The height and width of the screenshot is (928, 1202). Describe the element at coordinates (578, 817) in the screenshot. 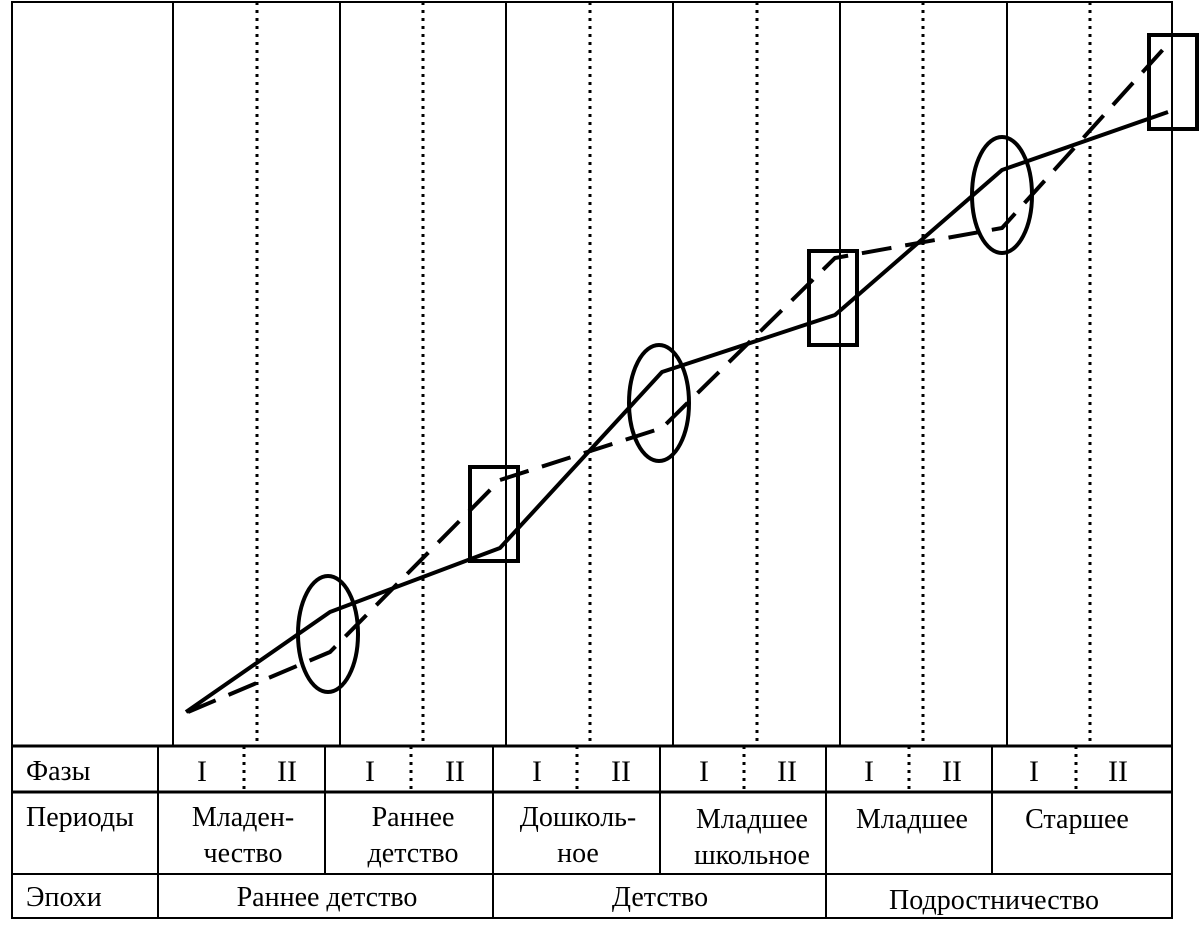

I see `period-label-preschool-1: Дошколь-` at that location.